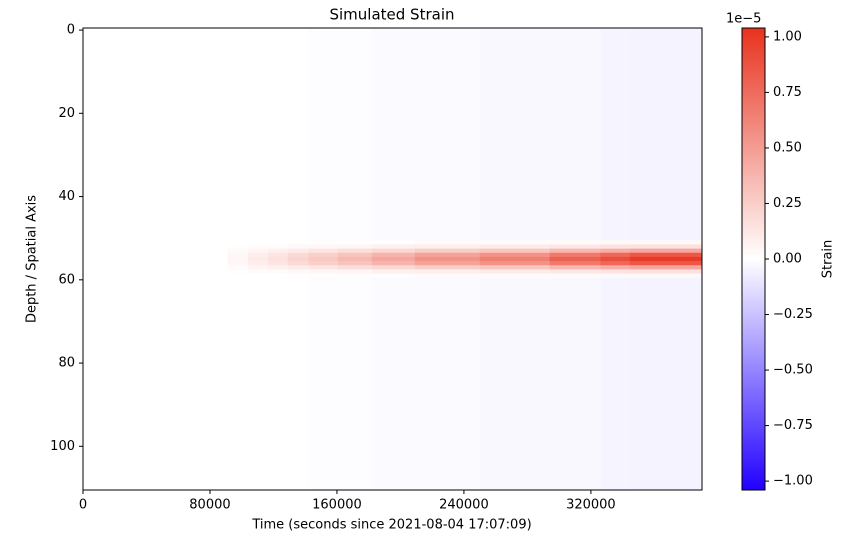  What do you see at coordinates (83, 505) in the screenshot?
I see `x-tick-label: 0` at bounding box center [83, 505].